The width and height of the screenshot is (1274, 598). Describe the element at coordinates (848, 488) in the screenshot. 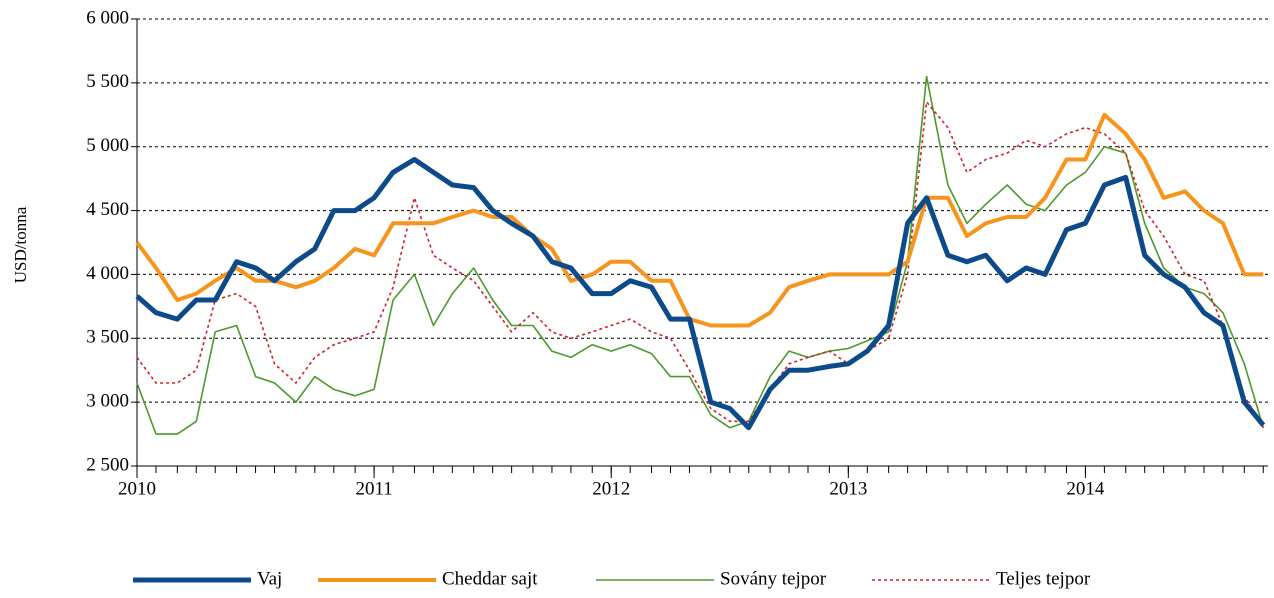

I see `x-tick-label: 2013` at that location.